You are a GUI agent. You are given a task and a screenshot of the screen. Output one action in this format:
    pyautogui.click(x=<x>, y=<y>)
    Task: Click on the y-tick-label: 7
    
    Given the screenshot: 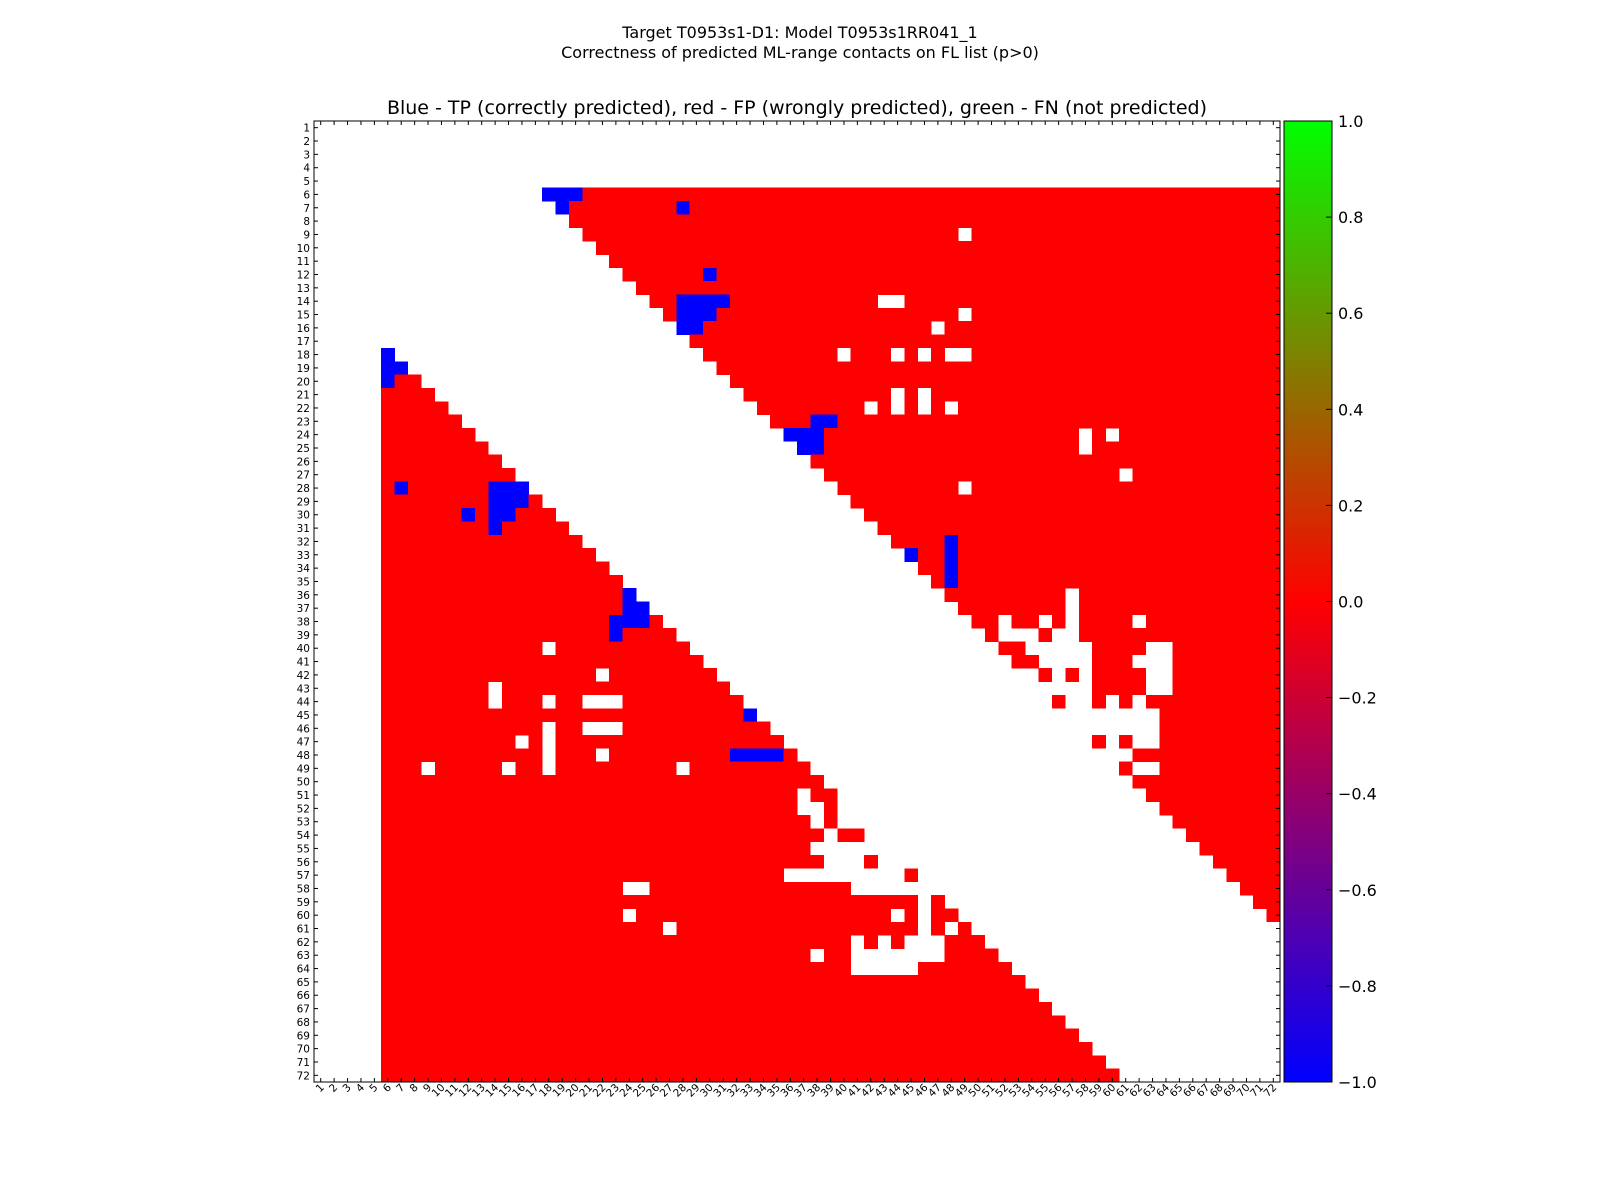 What is the action you would take?
    pyautogui.click(x=306, y=209)
    